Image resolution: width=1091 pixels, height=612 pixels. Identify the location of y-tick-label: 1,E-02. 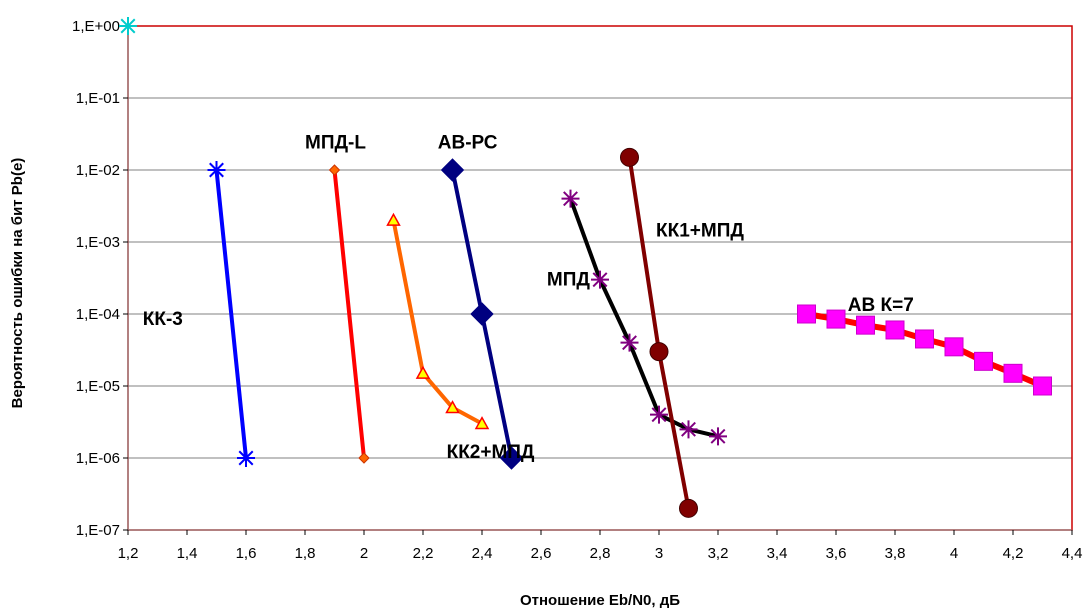
(98, 170).